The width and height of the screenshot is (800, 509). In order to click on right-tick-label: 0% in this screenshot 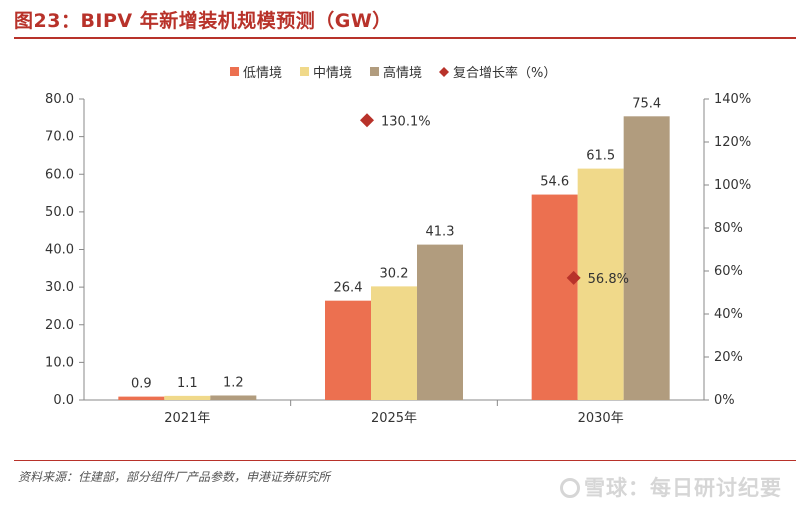, I will do `click(724, 400)`.